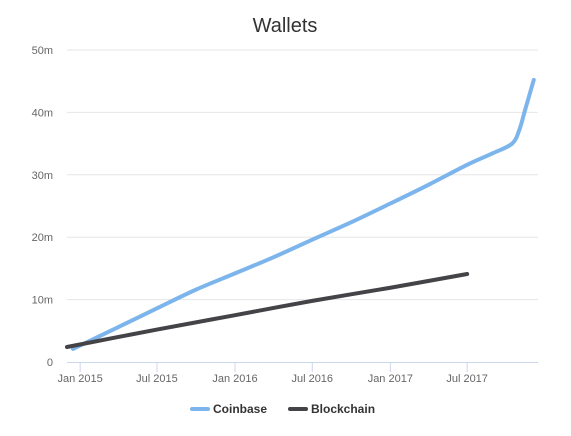 The width and height of the screenshot is (571, 436). I want to click on y-tick-label: 50m, so click(42, 51).